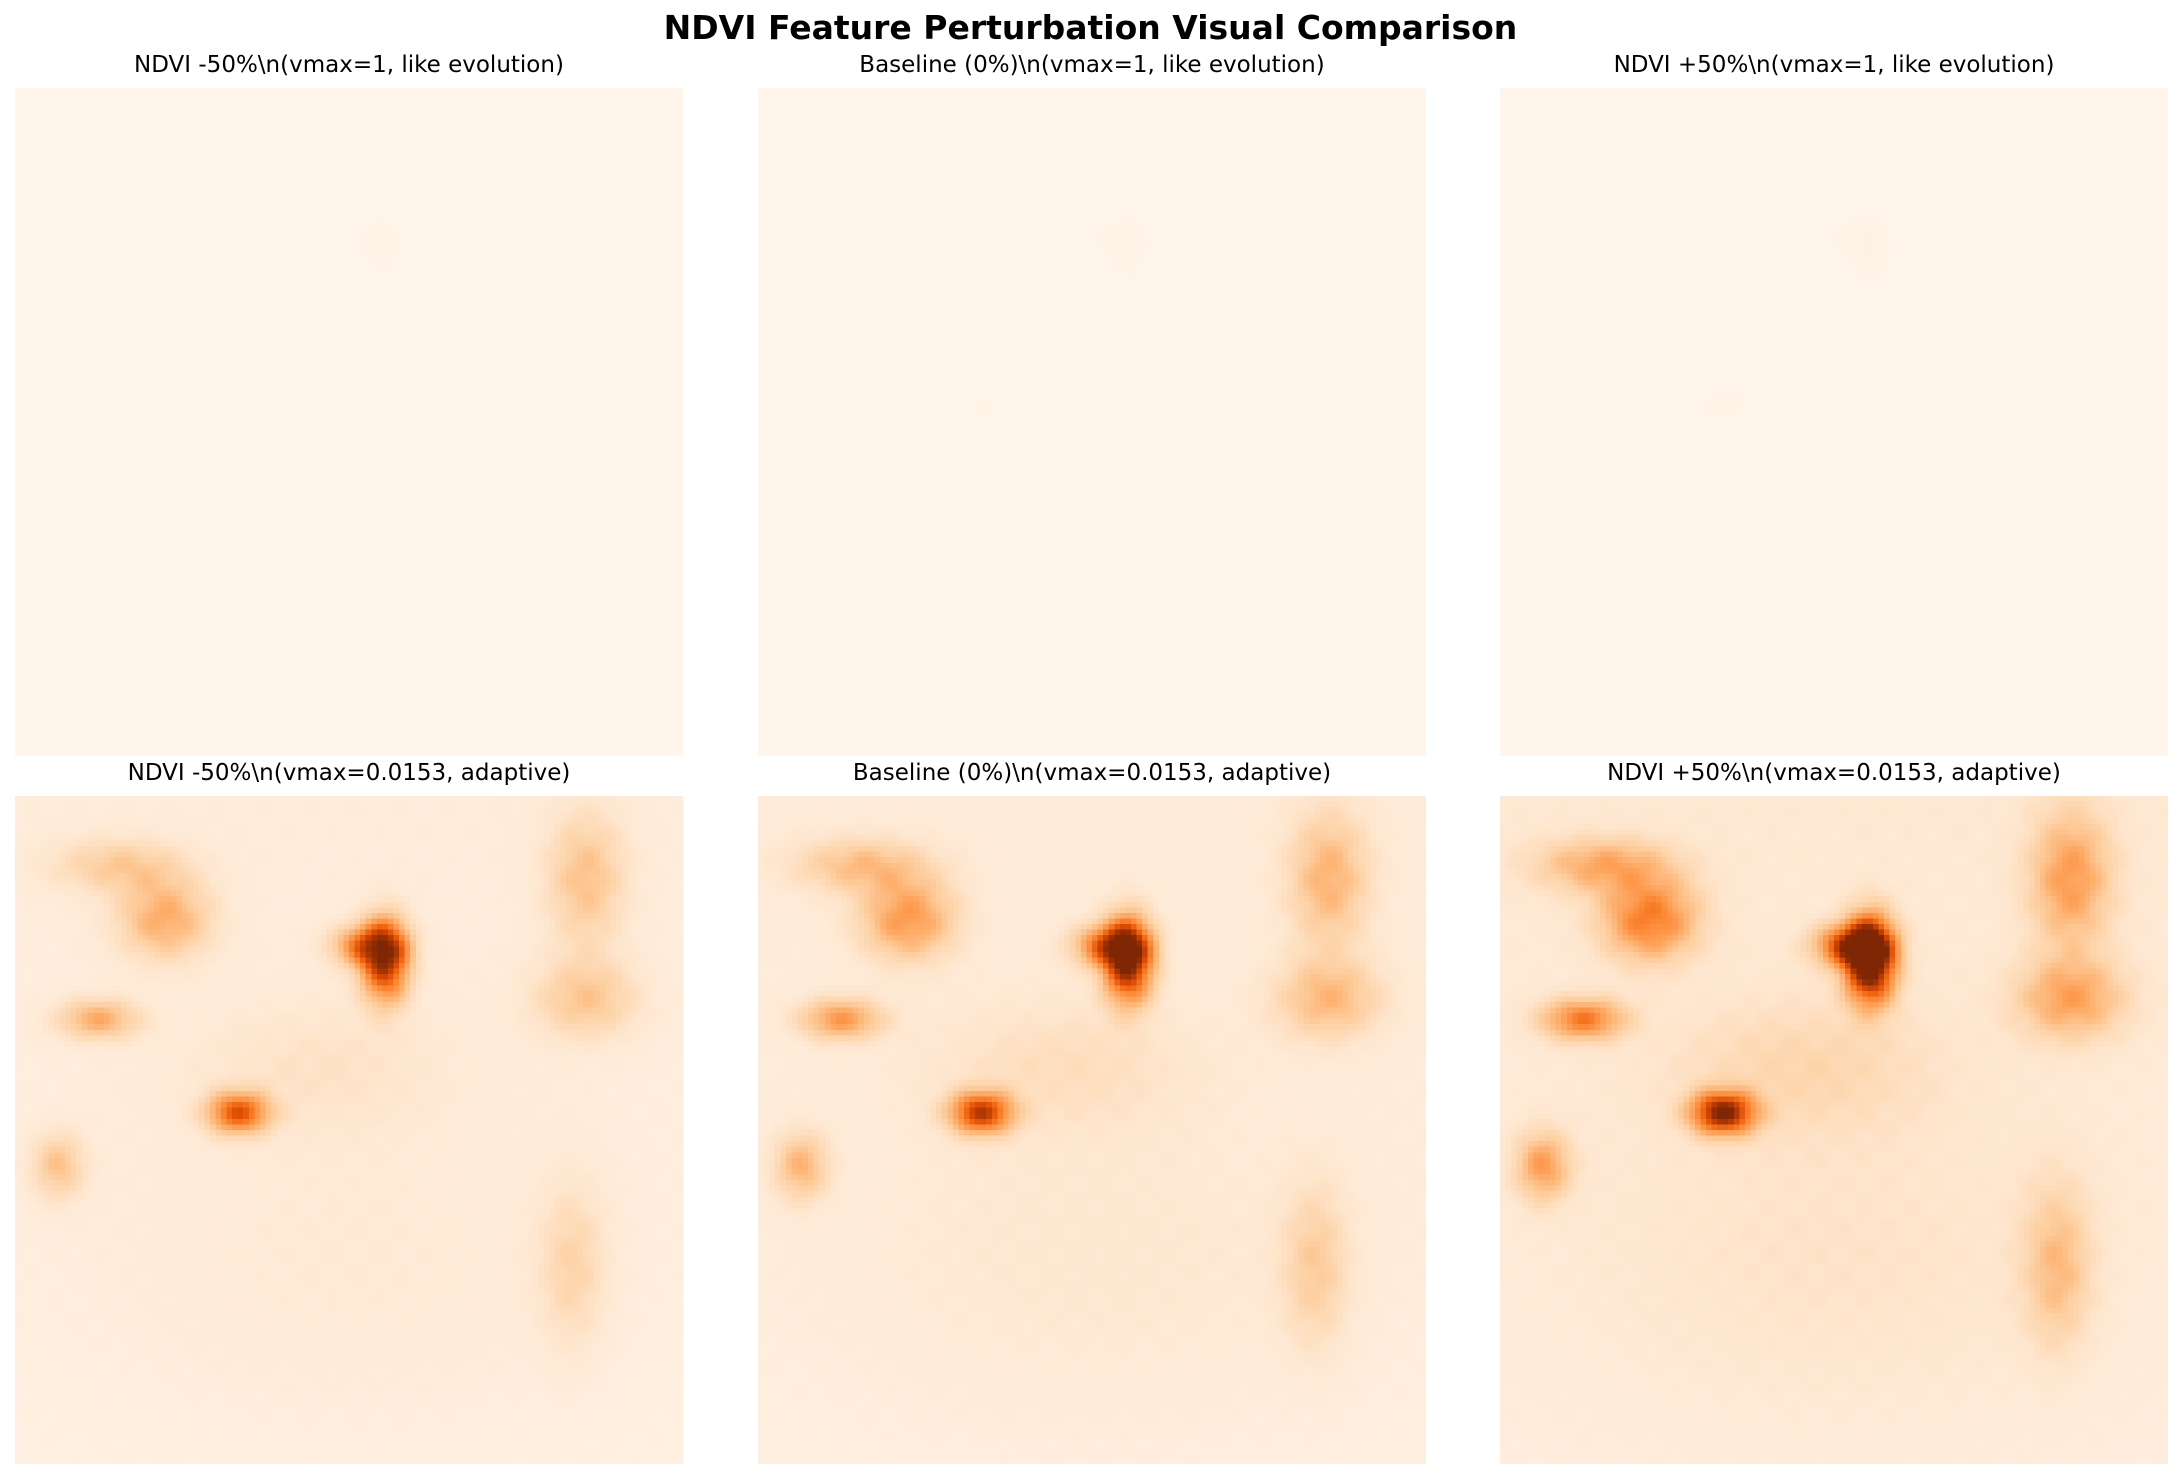  What do you see at coordinates (1092, 65) in the screenshot?
I see `panel-title-baseline-fixed: Baseline (0%)\n(vmax=1, like evolution)` at bounding box center [1092, 65].